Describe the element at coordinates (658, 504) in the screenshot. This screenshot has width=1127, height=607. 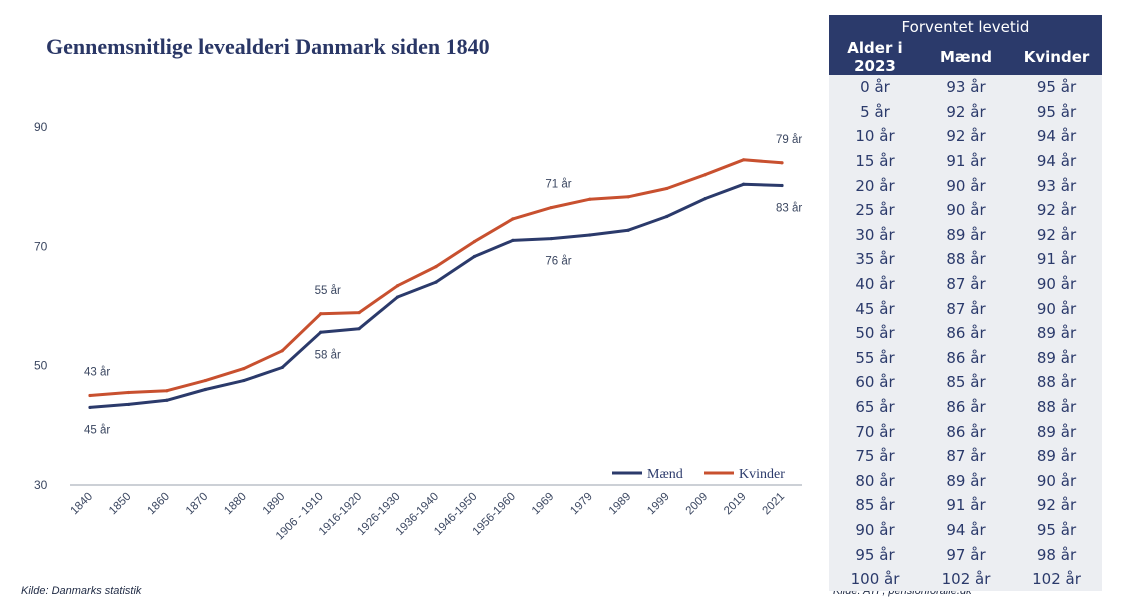
I see `x-tick-label: 1999` at that location.